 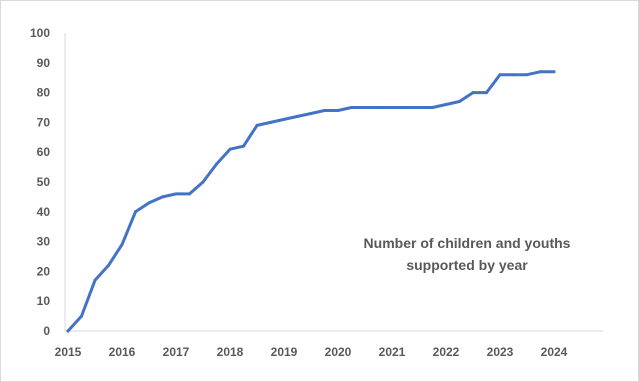 What do you see at coordinates (44, 182) in the screenshot?
I see `y-tick-label: 50` at bounding box center [44, 182].